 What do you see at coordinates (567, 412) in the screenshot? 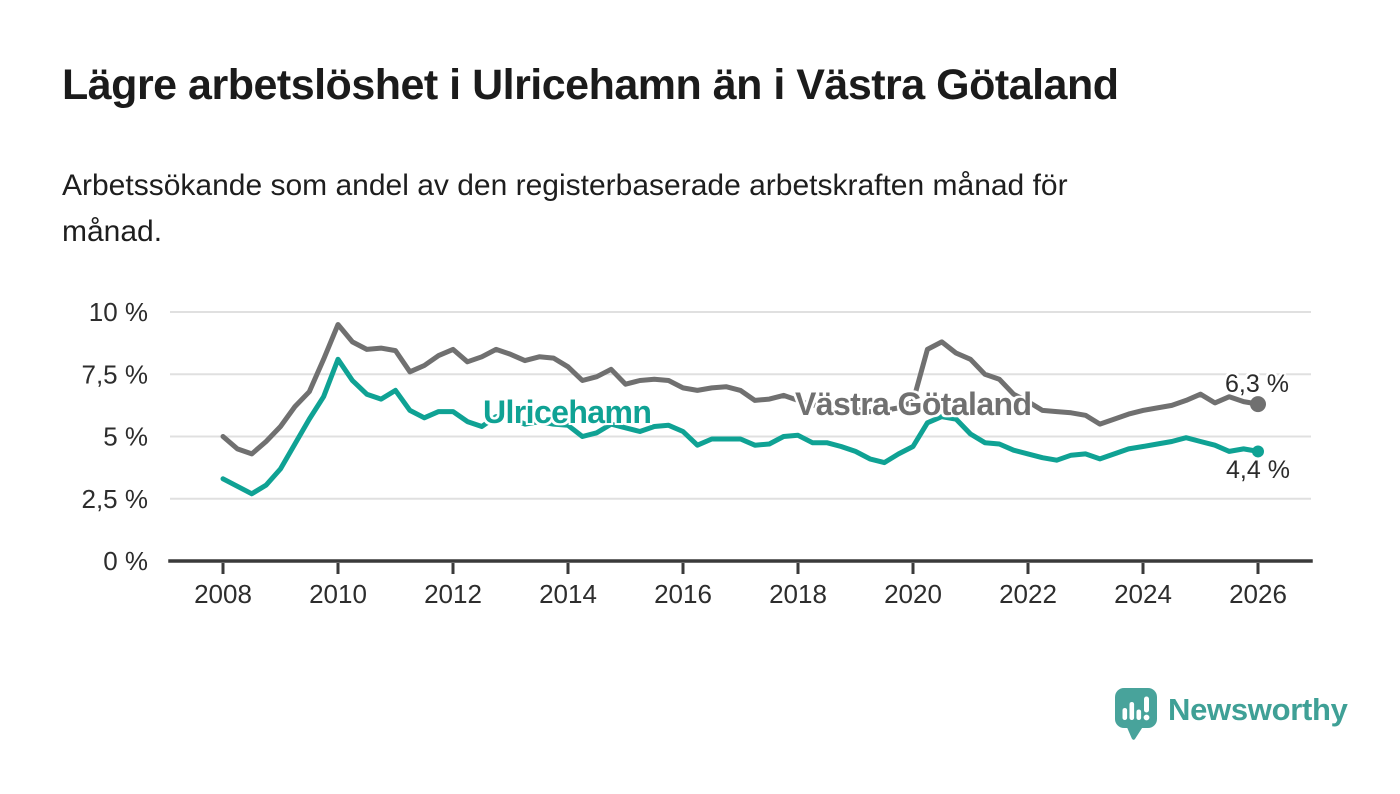
I see `series-label-ulricehamn: Ulricehamn` at bounding box center [567, 412].